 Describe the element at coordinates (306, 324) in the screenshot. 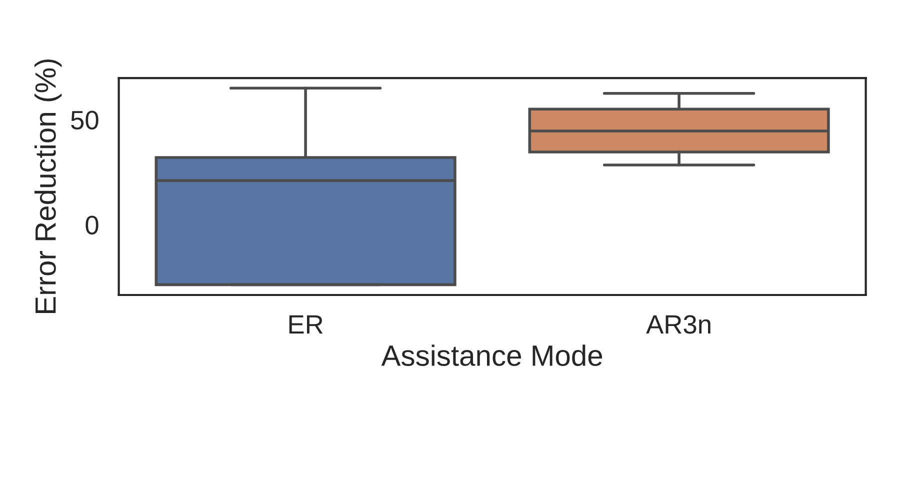

I see `x-tick-label: ER` at that location.